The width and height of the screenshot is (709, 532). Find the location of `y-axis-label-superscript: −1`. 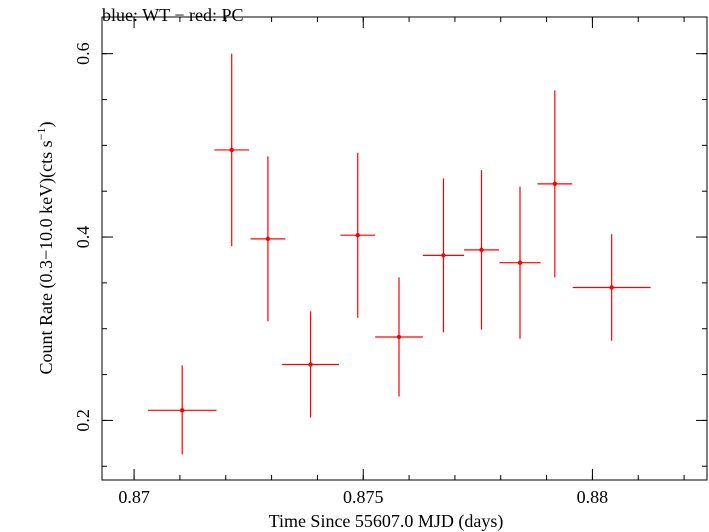

y-axis-label-superscript: −1 is located at coordinates (41, 134).